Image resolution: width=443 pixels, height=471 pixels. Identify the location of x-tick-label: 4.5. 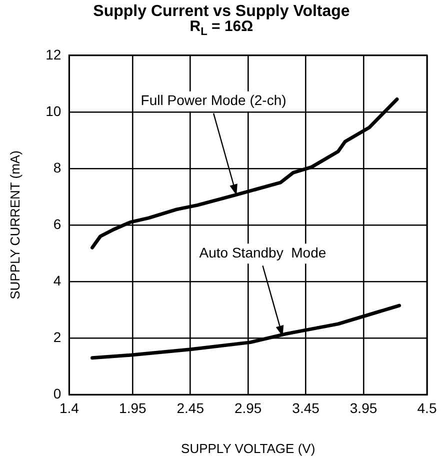
(427, 408).